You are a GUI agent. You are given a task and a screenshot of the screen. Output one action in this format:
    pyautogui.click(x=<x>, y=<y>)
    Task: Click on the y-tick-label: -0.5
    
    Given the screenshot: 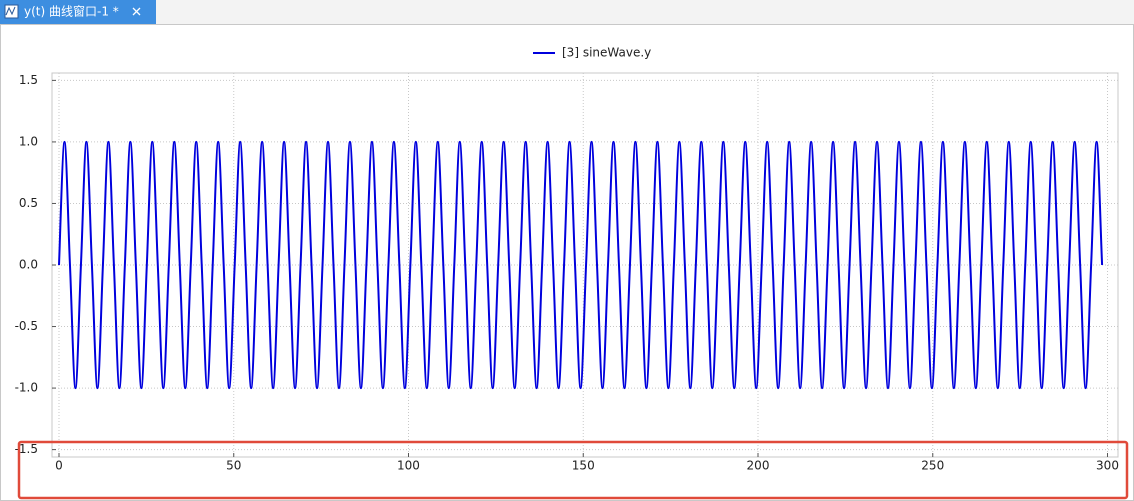 What is the action you would take?
    pyautogui.click(x=26, y=326)
    